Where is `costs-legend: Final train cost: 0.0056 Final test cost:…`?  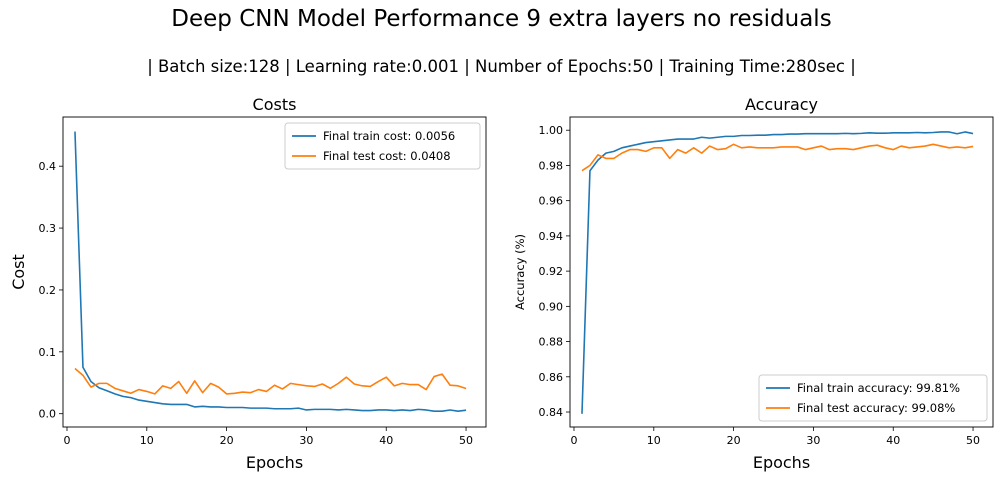
costs-legend: Final train cost: 0.0056 Final test cost:… is located at coordinates (382, 146).